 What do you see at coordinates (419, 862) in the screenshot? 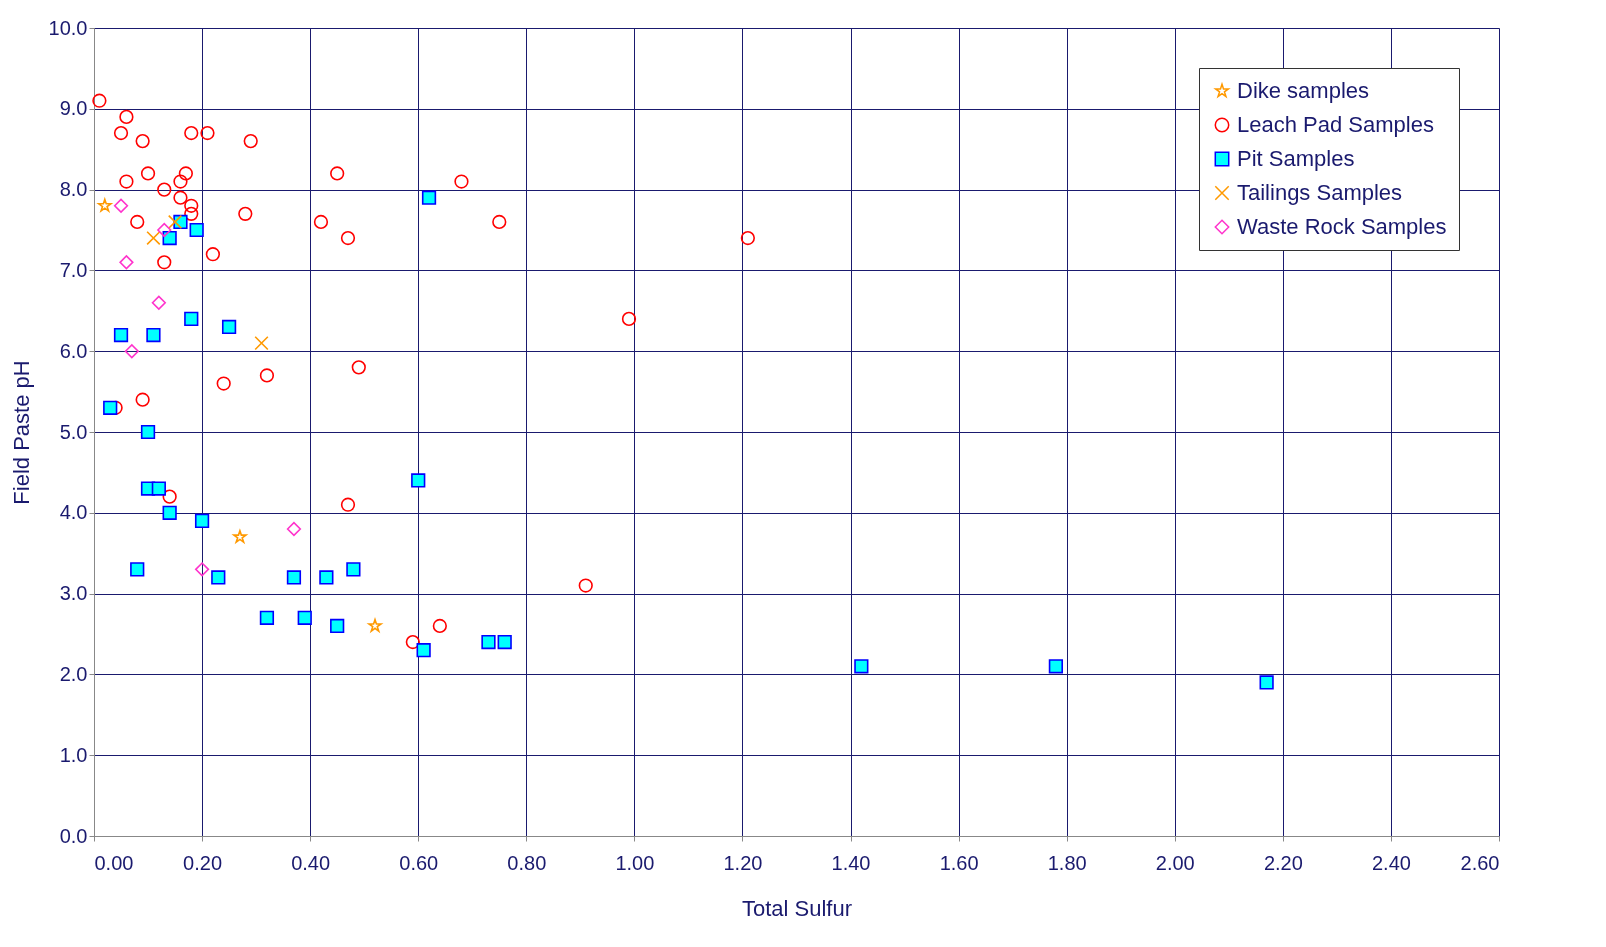
I see `x-tick-label: 0.60` at bounding box center [419, 862].